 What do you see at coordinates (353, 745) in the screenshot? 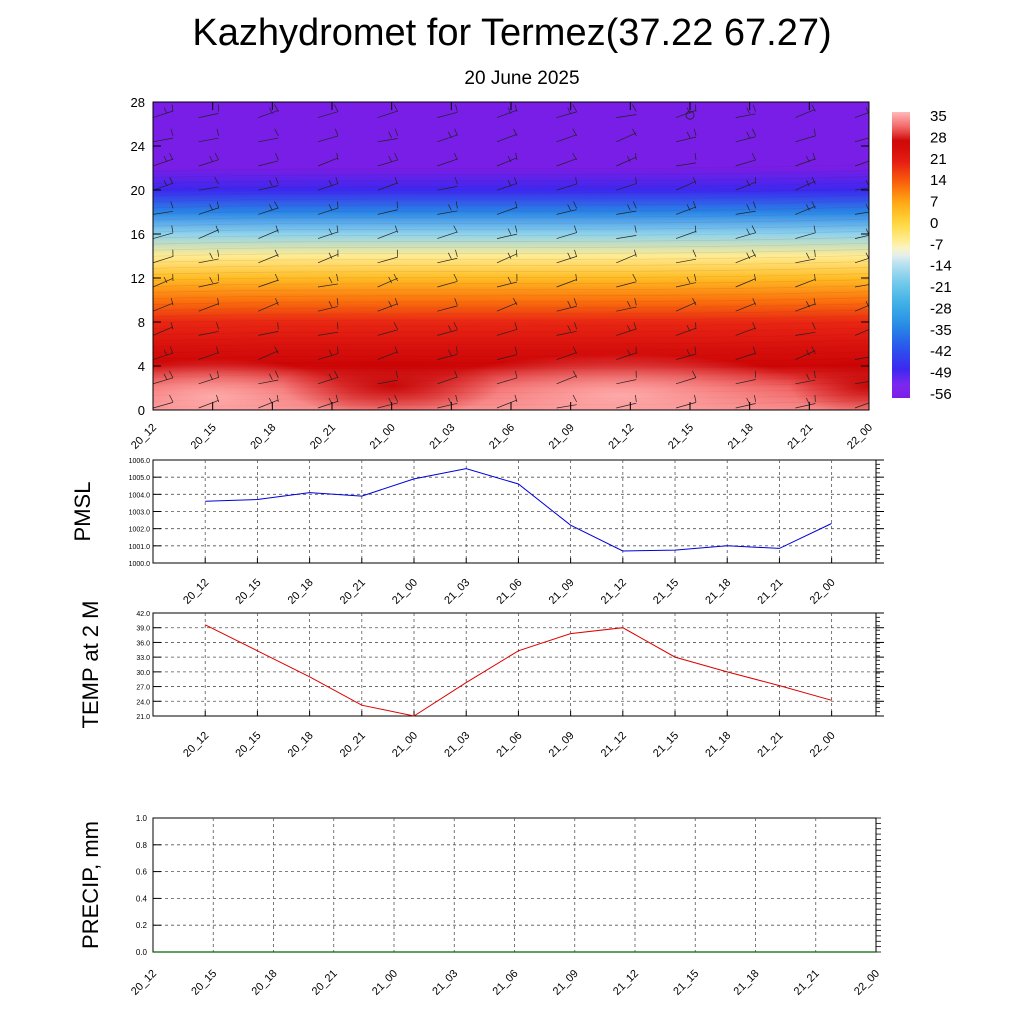
I see `x-tick-label: 20_21` at bounding box center [353, 745].